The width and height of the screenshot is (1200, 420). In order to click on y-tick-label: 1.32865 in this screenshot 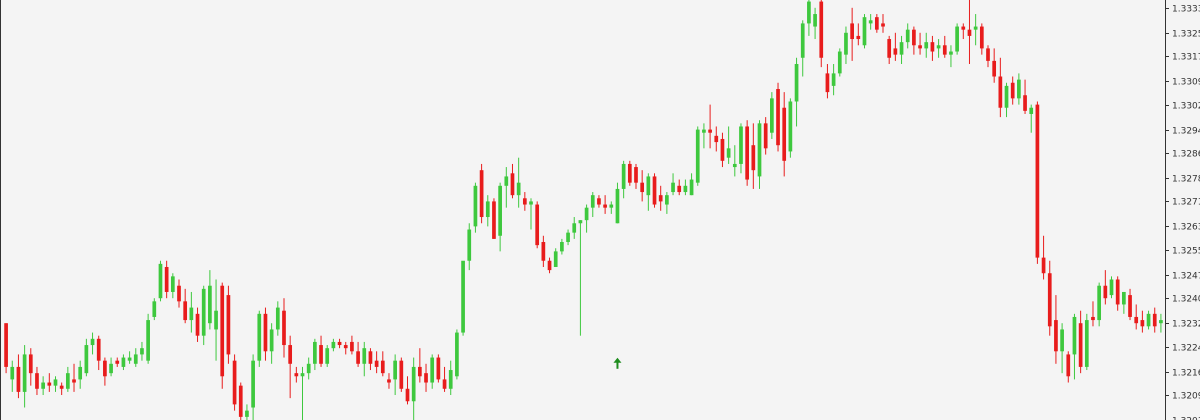, I will do `click(1186, 155)`.